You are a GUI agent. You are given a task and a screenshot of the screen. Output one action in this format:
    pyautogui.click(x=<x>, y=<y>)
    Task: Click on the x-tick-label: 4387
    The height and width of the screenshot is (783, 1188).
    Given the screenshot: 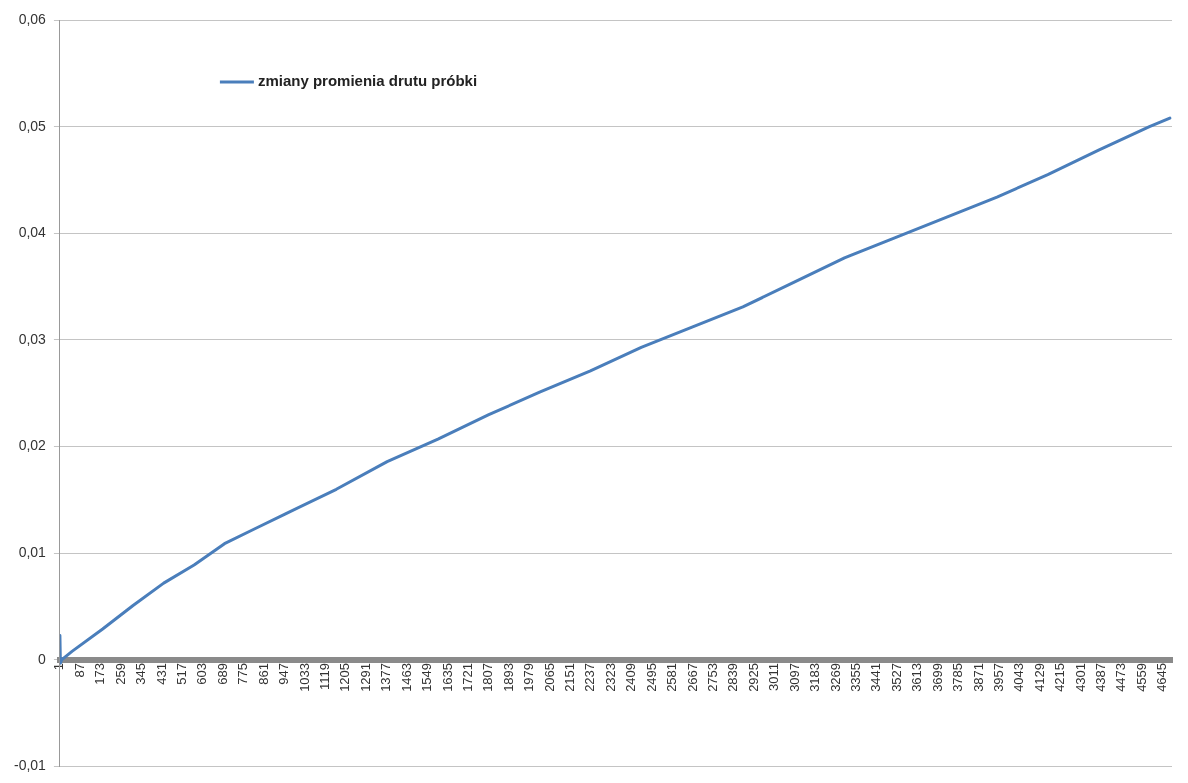 What is the action you would take?
    pyautogui.click(x=1101, y=677)
    